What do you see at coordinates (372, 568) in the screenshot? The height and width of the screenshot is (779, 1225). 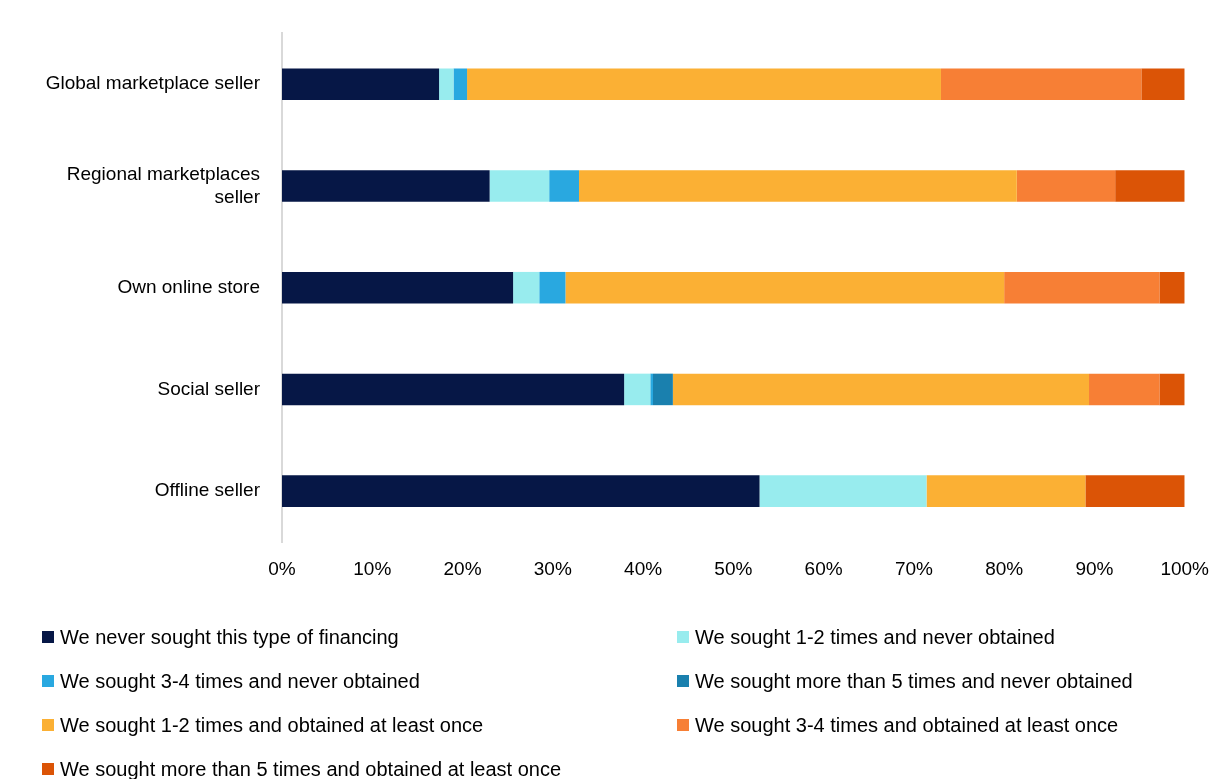 I see `x-tick-label: 10%` at bounding box center [372, 568].